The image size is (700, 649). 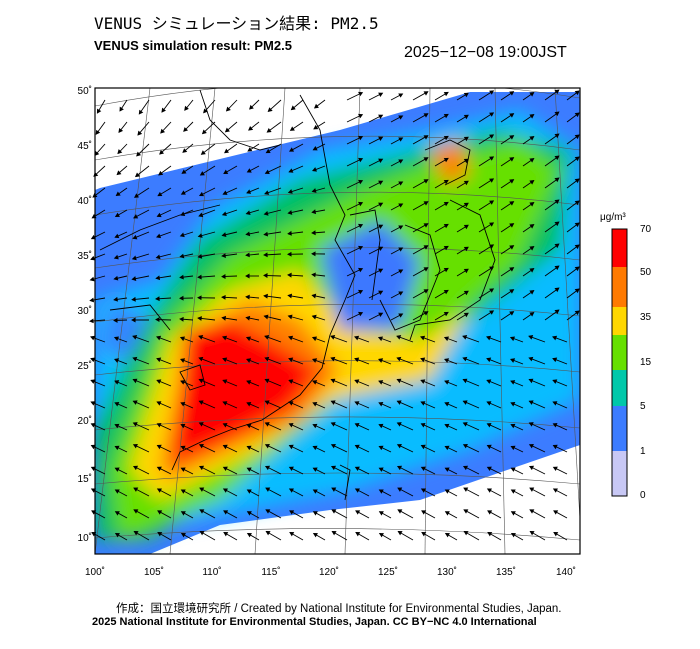 I want to click on lon-label-115: 115˚, so click(x=271, y=572).